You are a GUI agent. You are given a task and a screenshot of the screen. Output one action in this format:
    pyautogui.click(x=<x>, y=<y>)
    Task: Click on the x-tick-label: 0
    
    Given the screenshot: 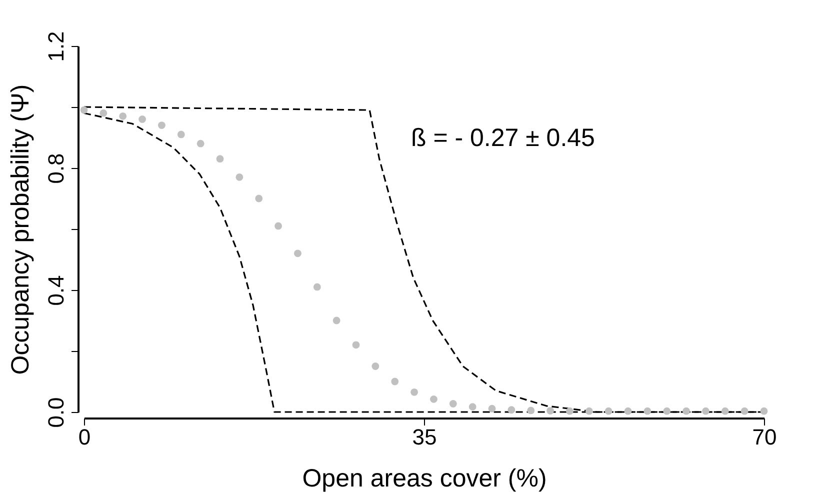 What is the action you would take?
    pyautogui.click(x=84, y=437)
    